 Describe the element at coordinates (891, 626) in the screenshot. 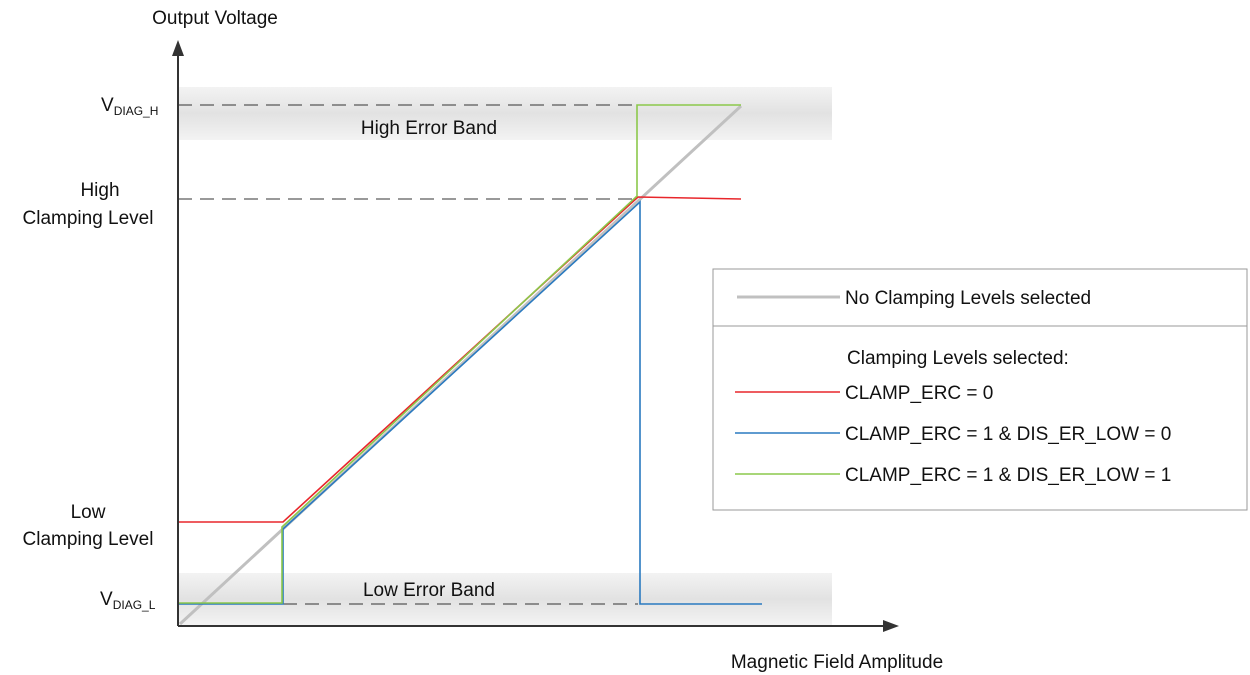

I see `x-axis-arrow` at that location.